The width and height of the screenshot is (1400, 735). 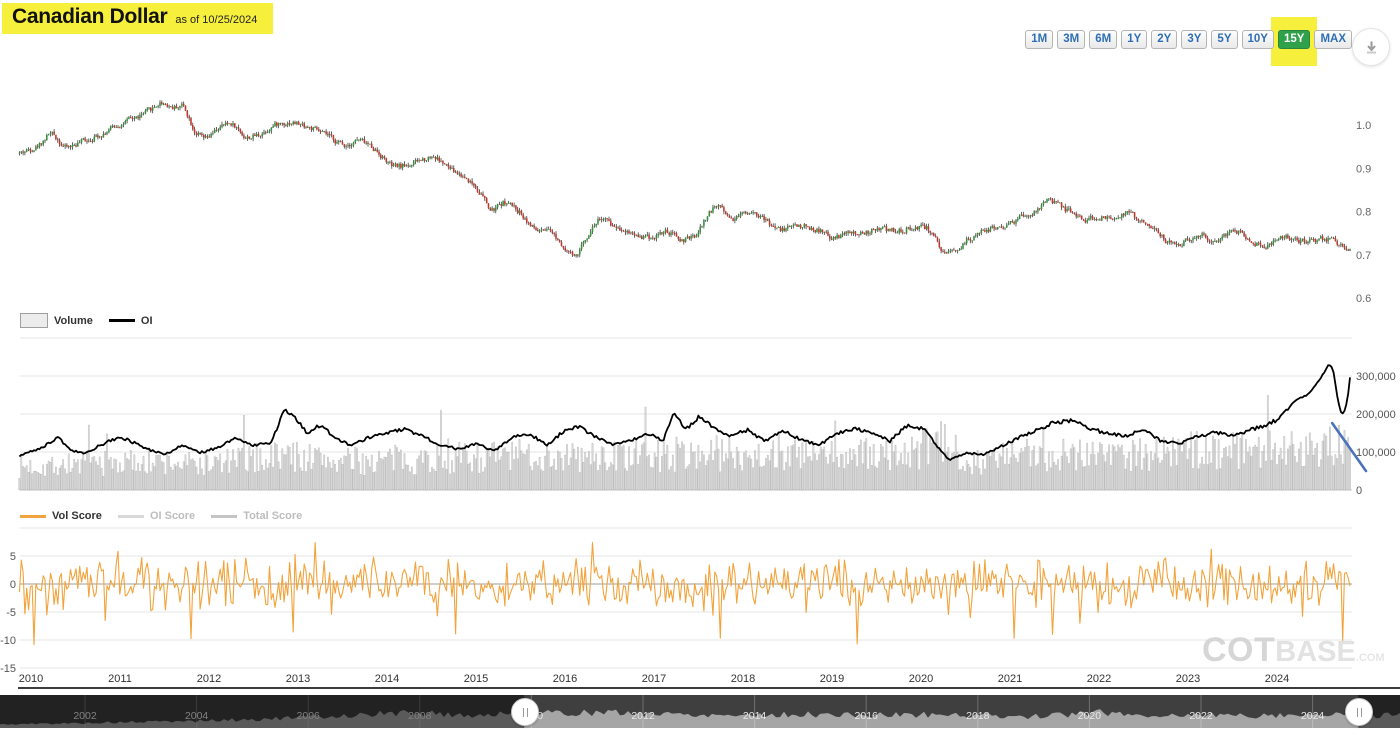 I want to click on oi-line, so click(x=684, y=412).